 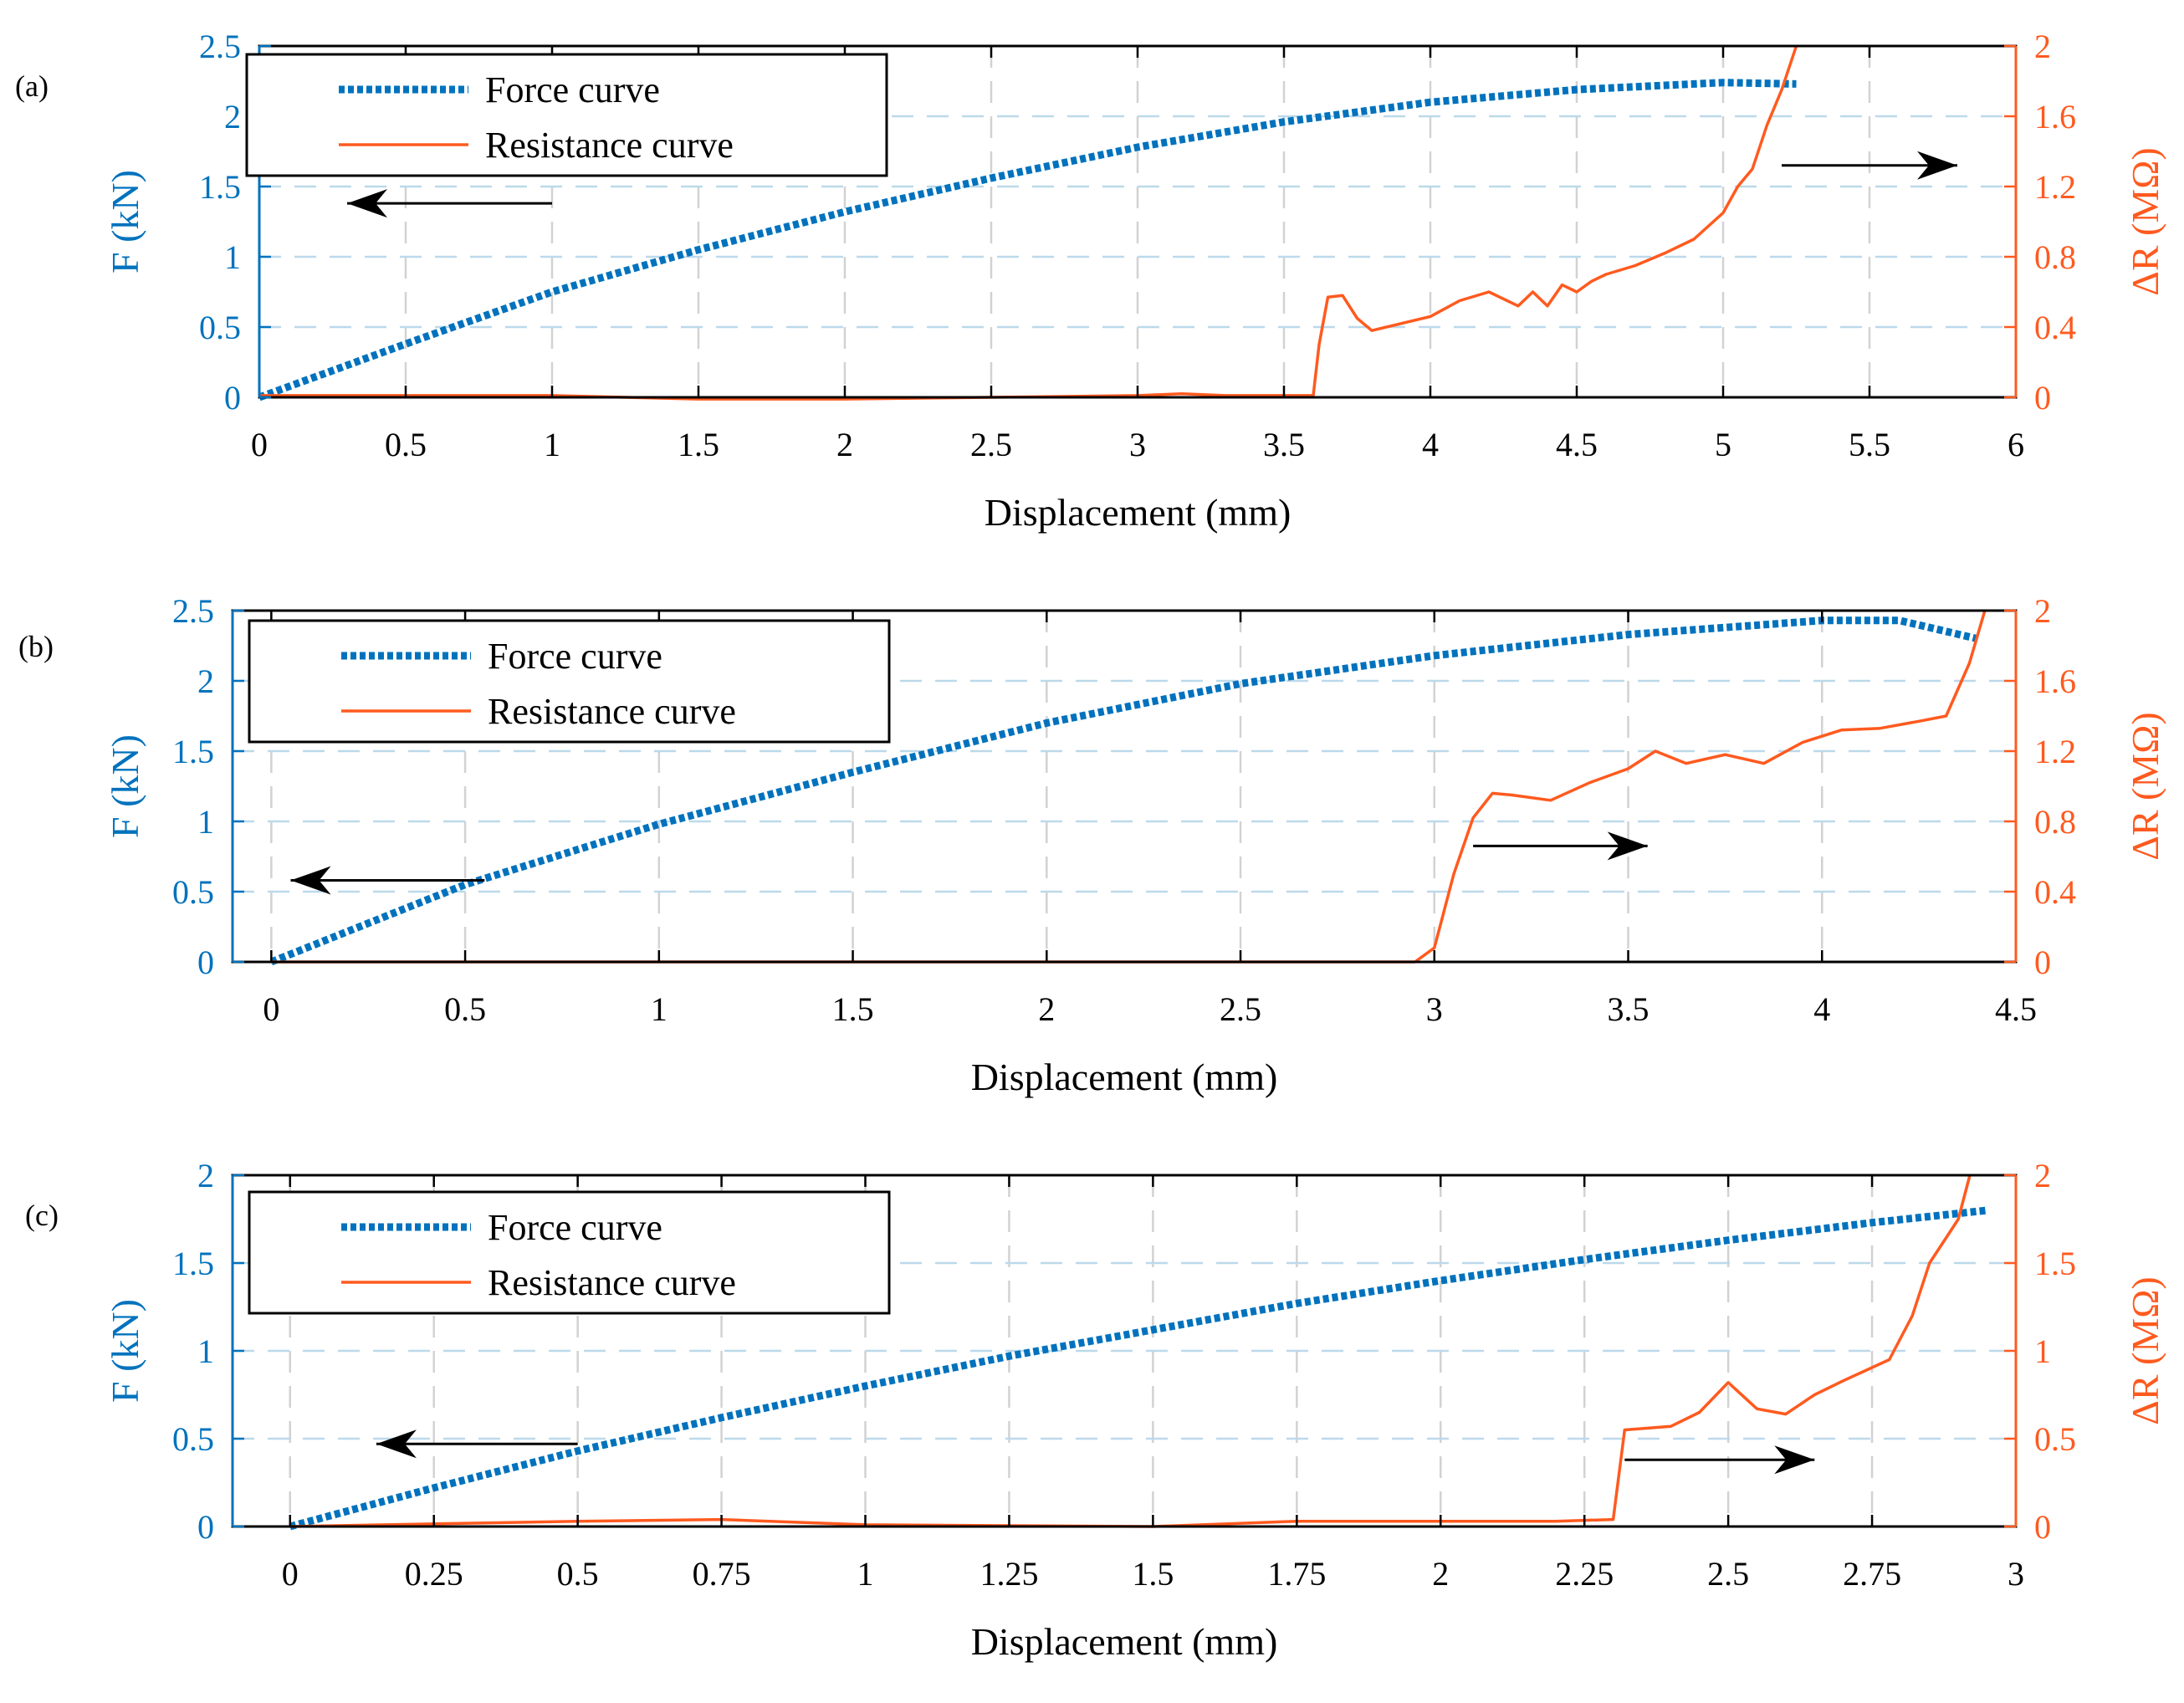 What do you see at coordinates (1027, 240) in the screenshot?
I see `force-curve-line` at bounding box center [1027, 240].